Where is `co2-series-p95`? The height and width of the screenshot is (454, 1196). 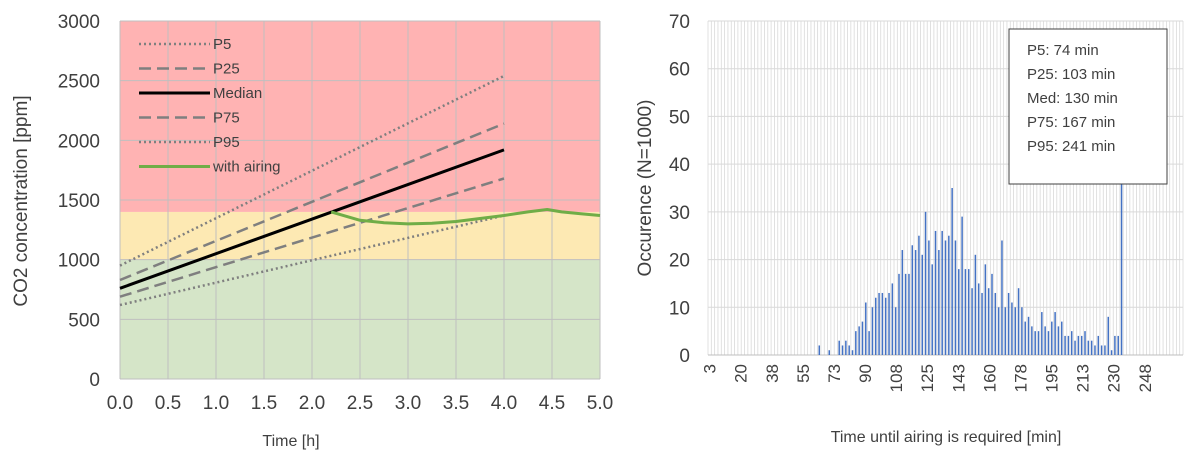 co2-series-p95 is located at coordinates (312, 260).